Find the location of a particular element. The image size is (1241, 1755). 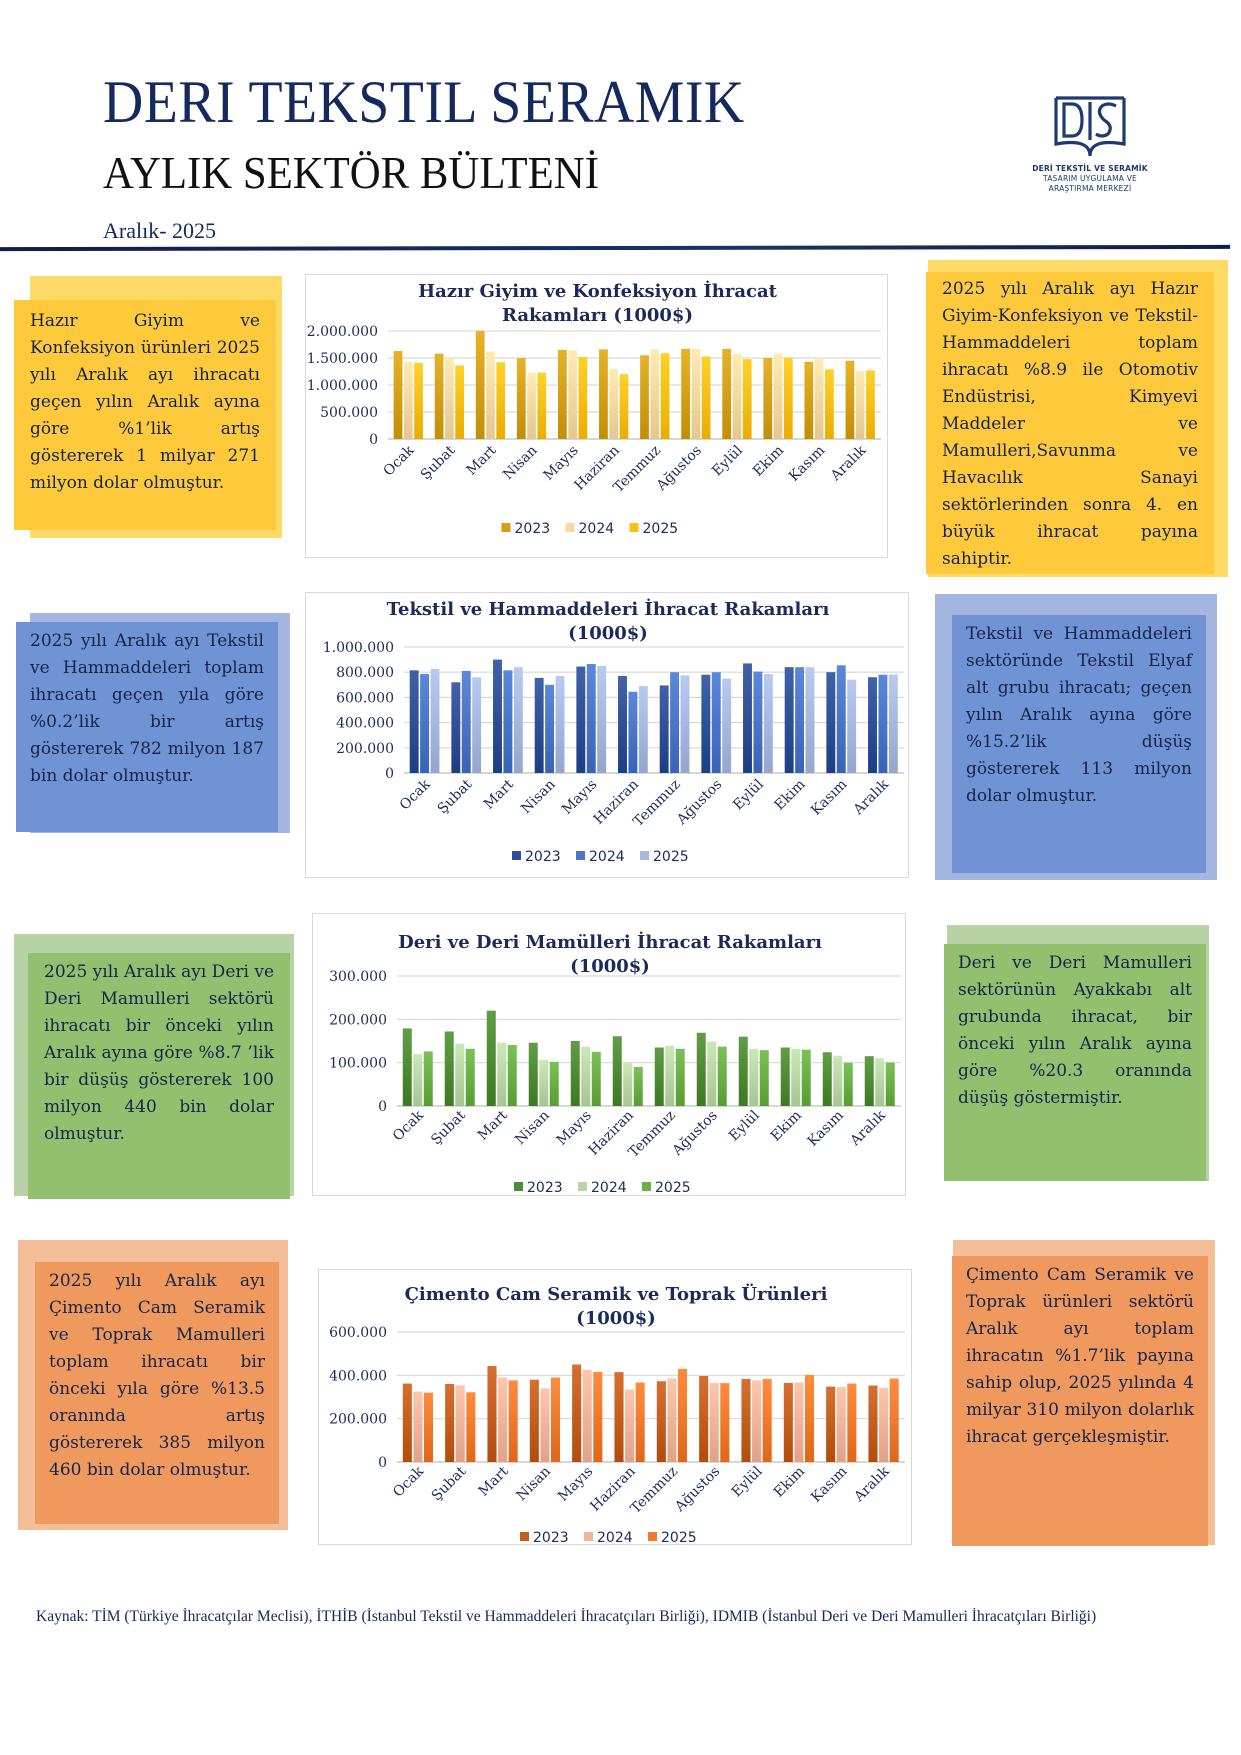

chart-title-line: Hazır Giyim ve Konfeksiyon İhracat is located at coordinates (598, 290).